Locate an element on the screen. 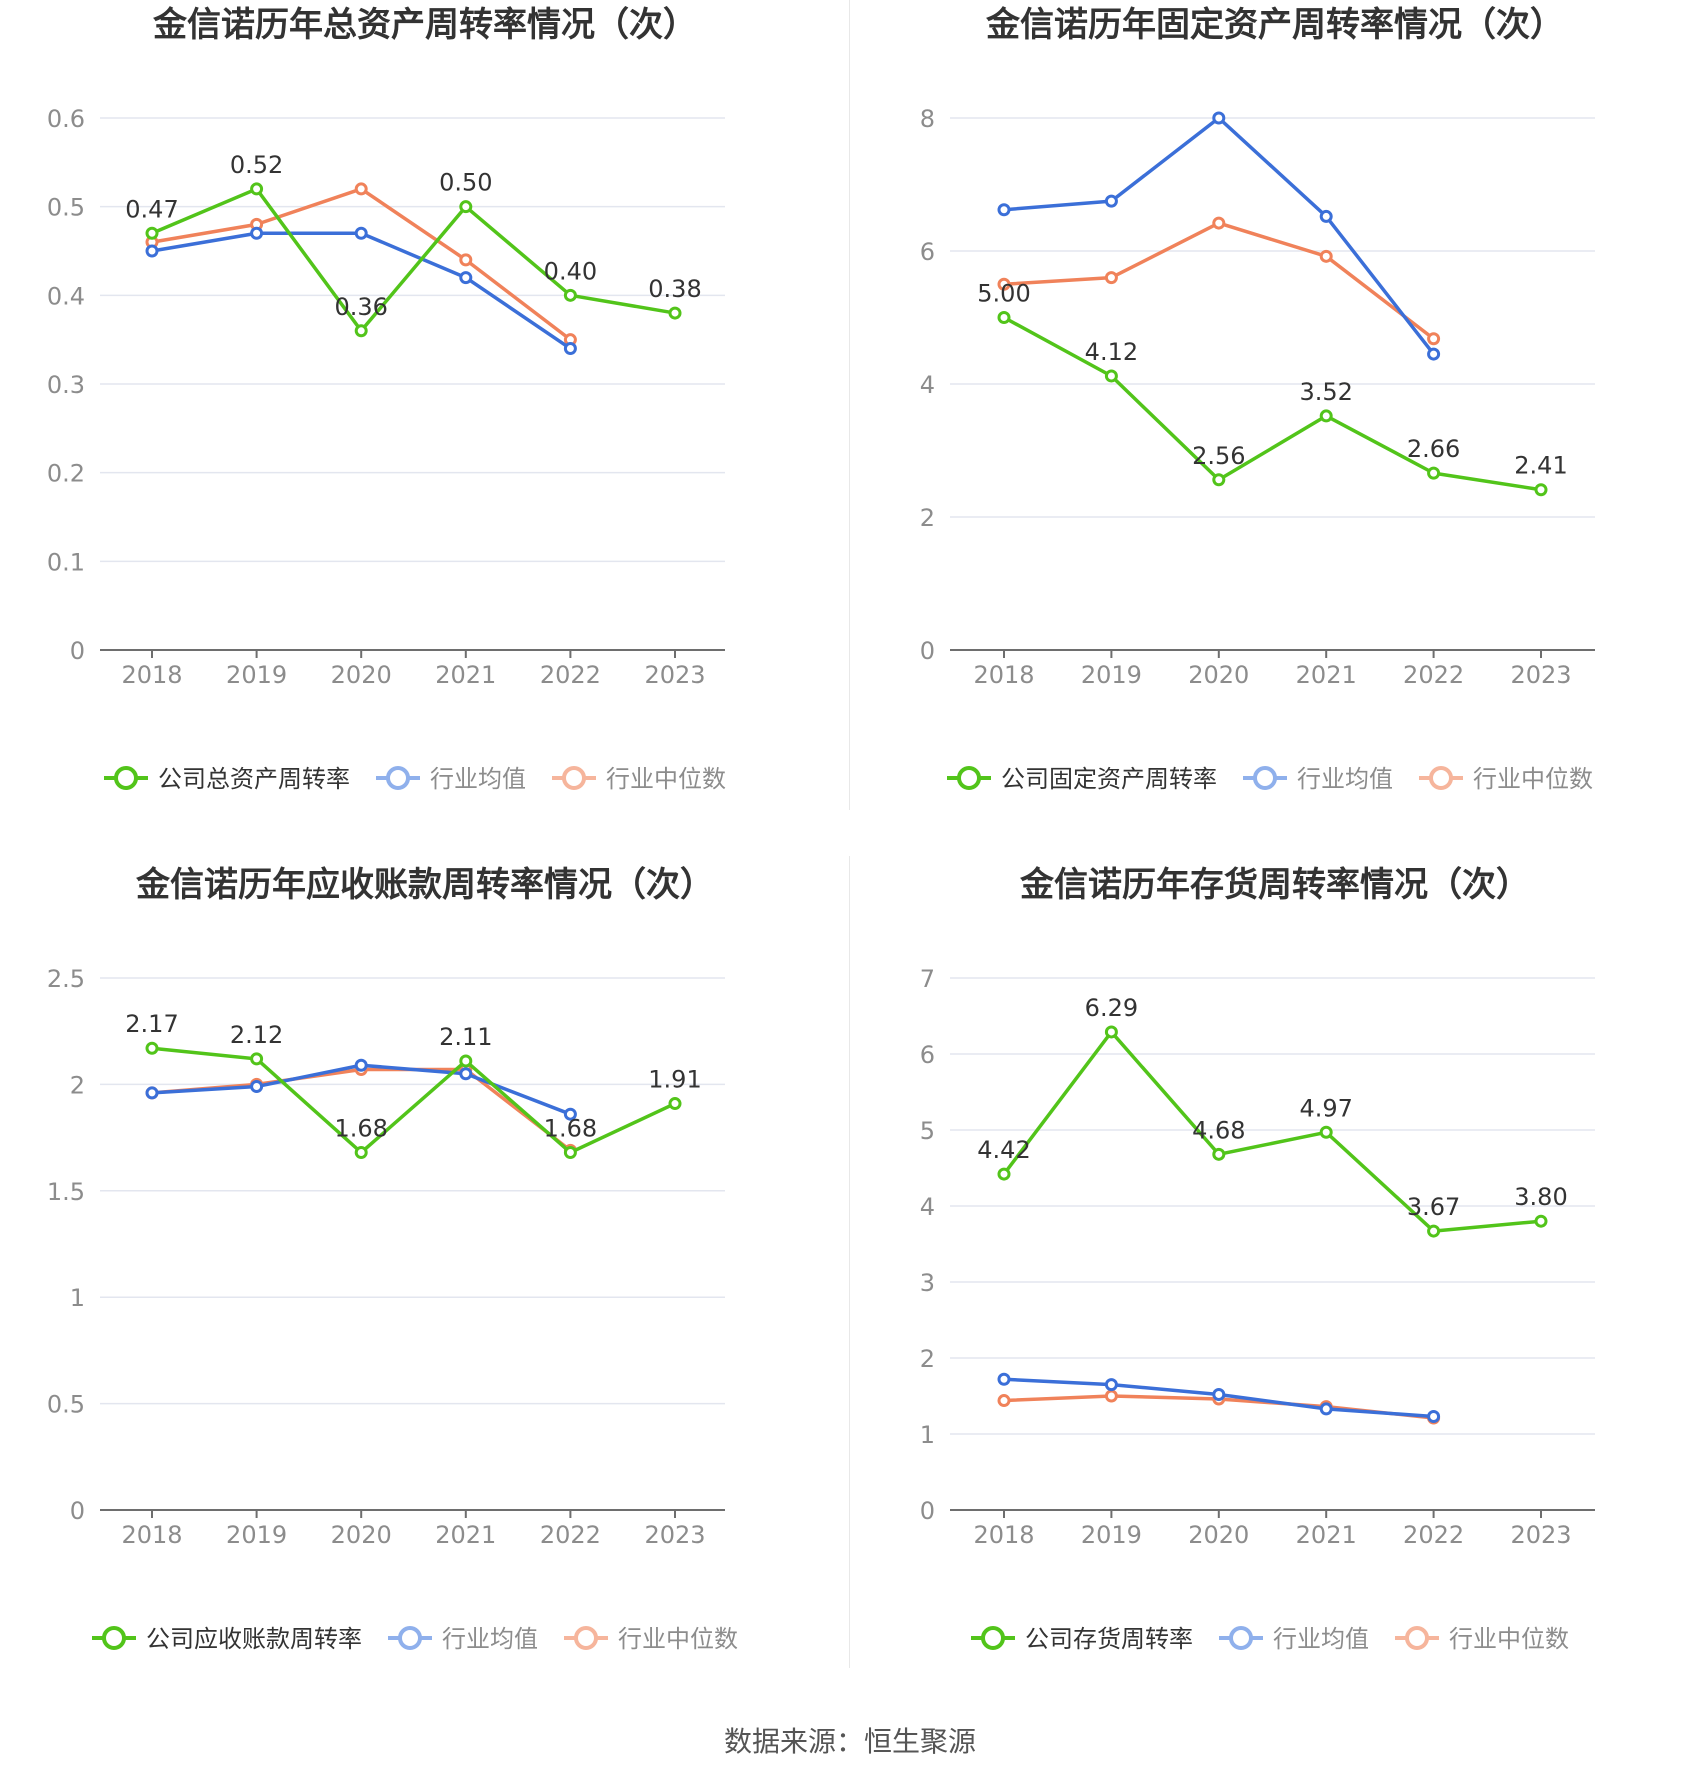 The width and height of the screenshot is (1700, 1782). data-label: 2.11 is located at coordinates (465, 1037).